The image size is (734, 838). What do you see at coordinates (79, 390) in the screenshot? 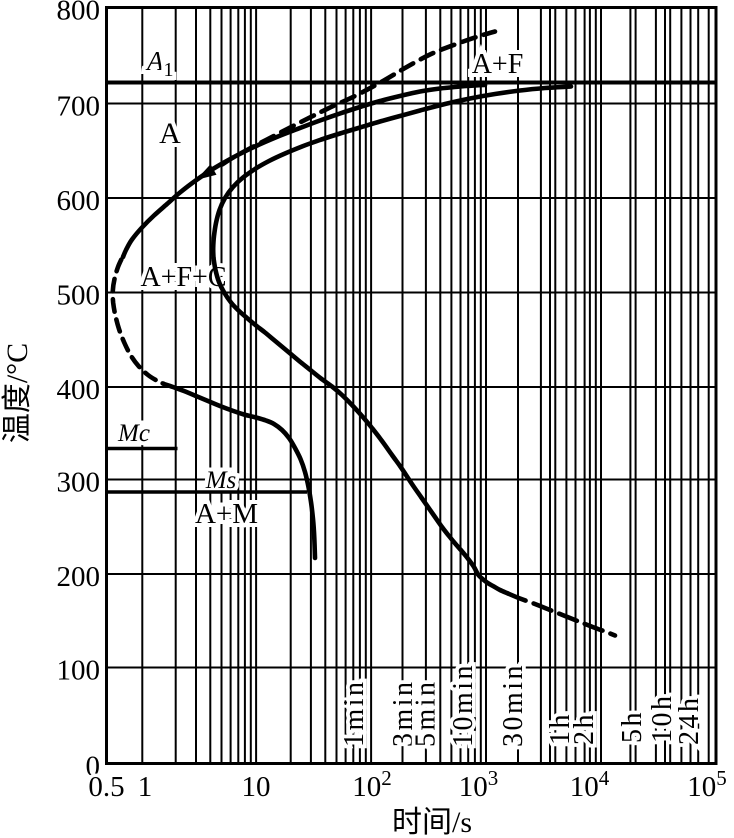
I see `svg-text: 400` at bounding box center [79, 390].